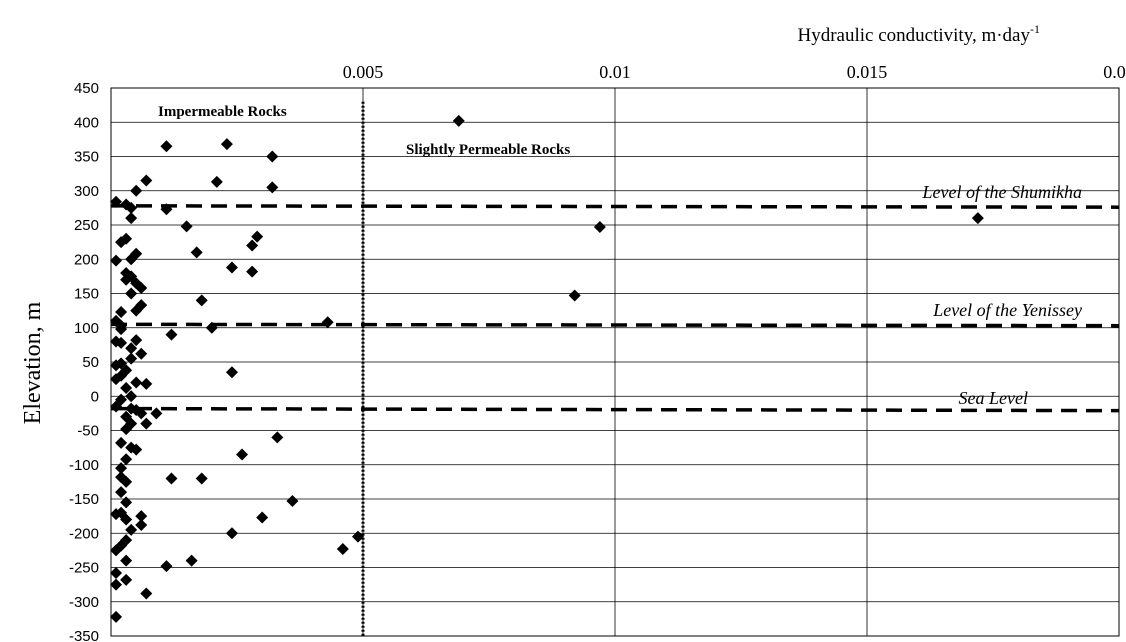  Describe the element at coordinates (88, 431) in the screenshot. I see `y-tick-label: -50` at that location.